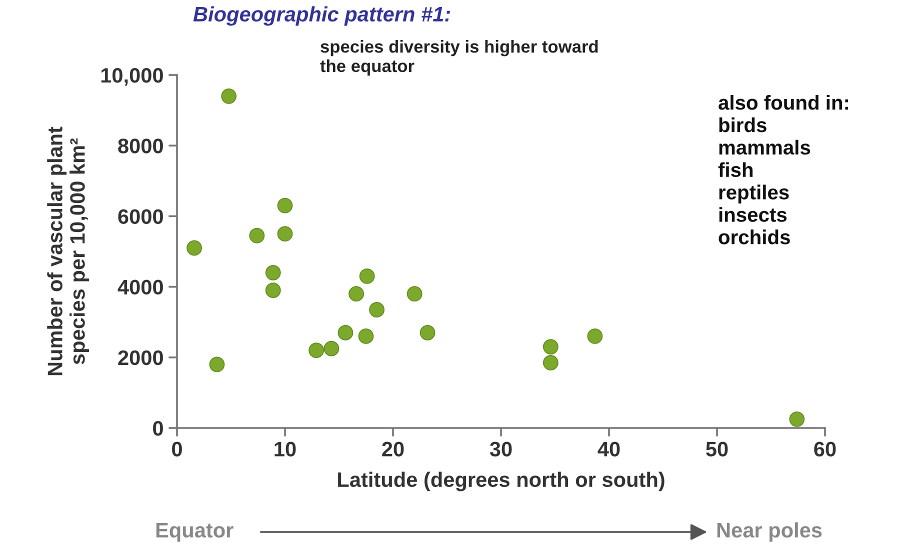  What do you see at coordinates (501, 482) in the screenshot?
I see `x-axis-title: Latitude (degrees north or south)` at bounding box center [501, 482].